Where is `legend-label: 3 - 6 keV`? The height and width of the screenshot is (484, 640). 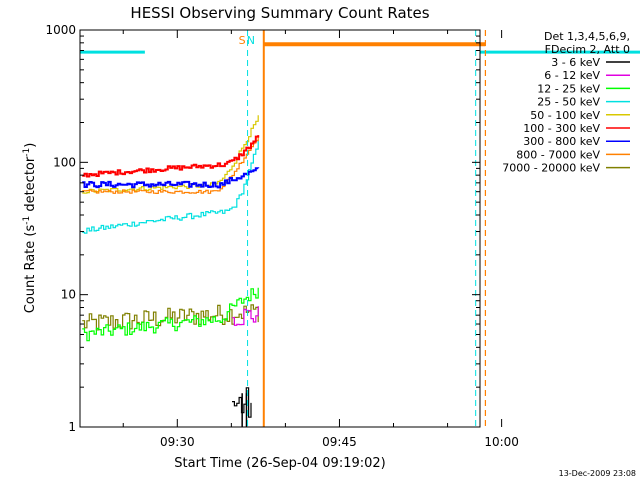 legend-label: 3 - 6 keV is located at coordinates (575, 62).